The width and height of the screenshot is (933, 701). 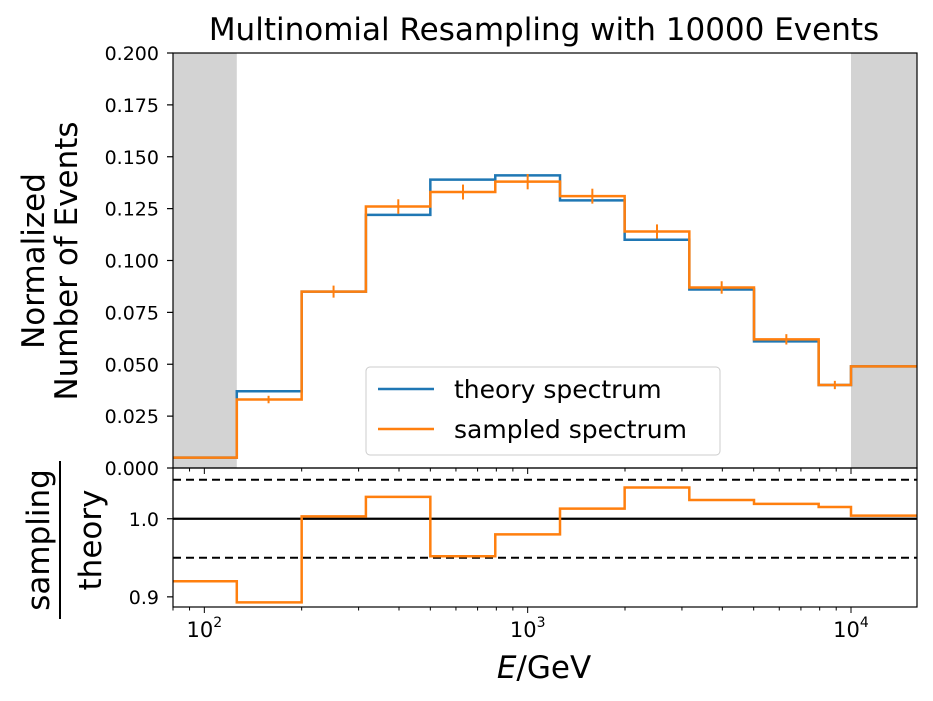 What do you see at coordinates (132, 262) in the screenshot?
I see `top-ytick-label: 0.100` at bounding box center [132, 262].